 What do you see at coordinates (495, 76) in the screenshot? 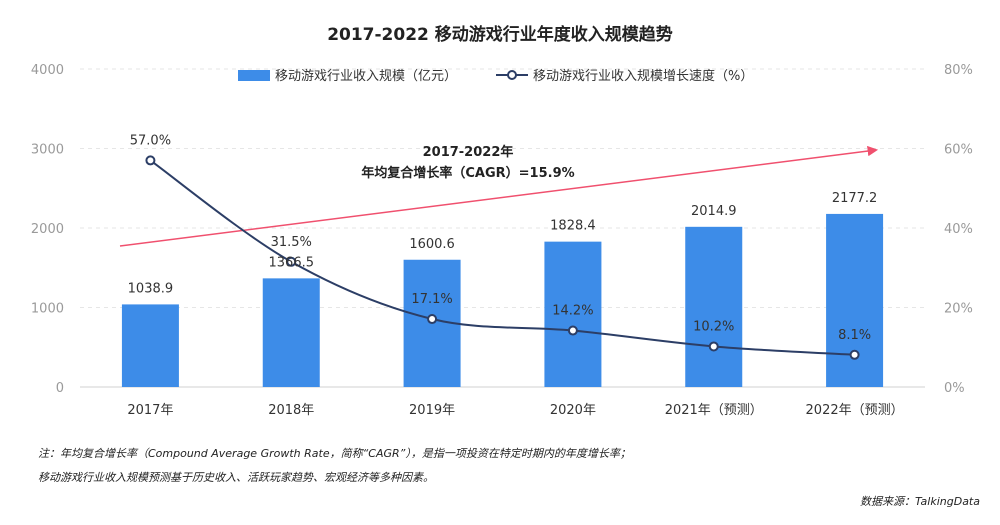
I see `legend: 移动游戏行业收入规模（亿元） 移动游戏行业收入规模增长速度（%）` at bounding box center [495, 76].